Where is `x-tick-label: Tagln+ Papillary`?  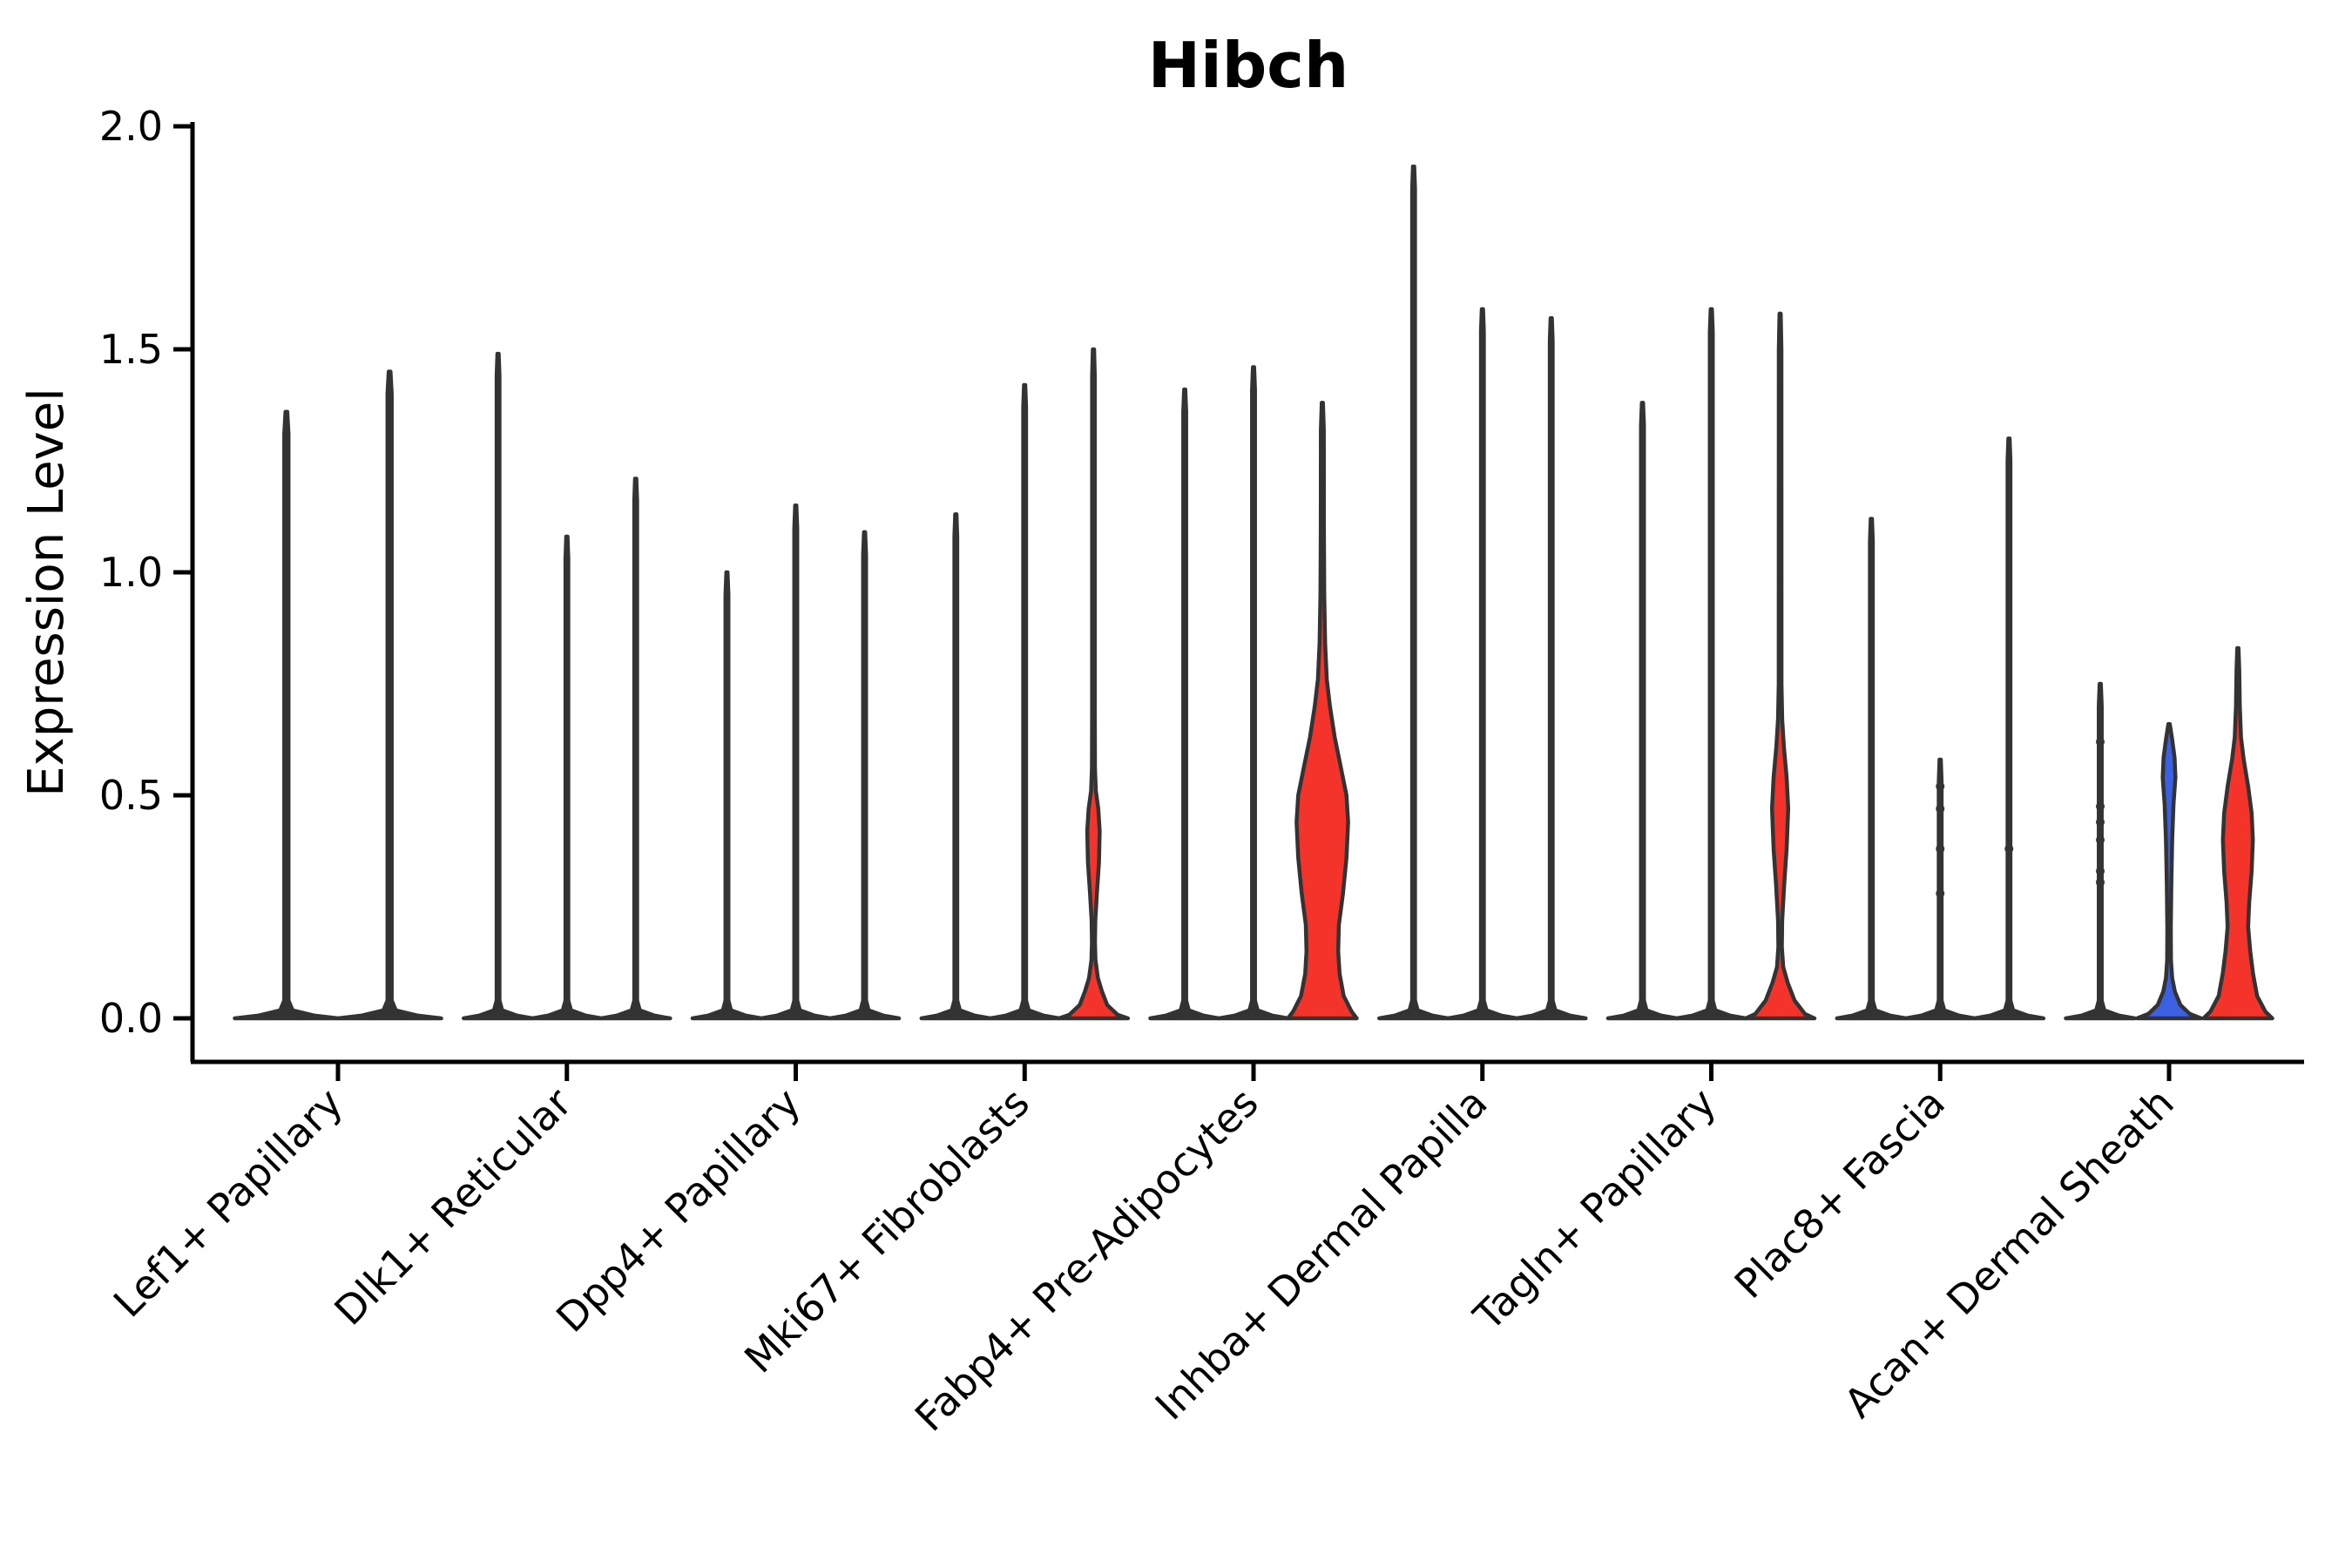
x-tick-label: Tagln+ Papillary is located at coordinates (1595, 1210).